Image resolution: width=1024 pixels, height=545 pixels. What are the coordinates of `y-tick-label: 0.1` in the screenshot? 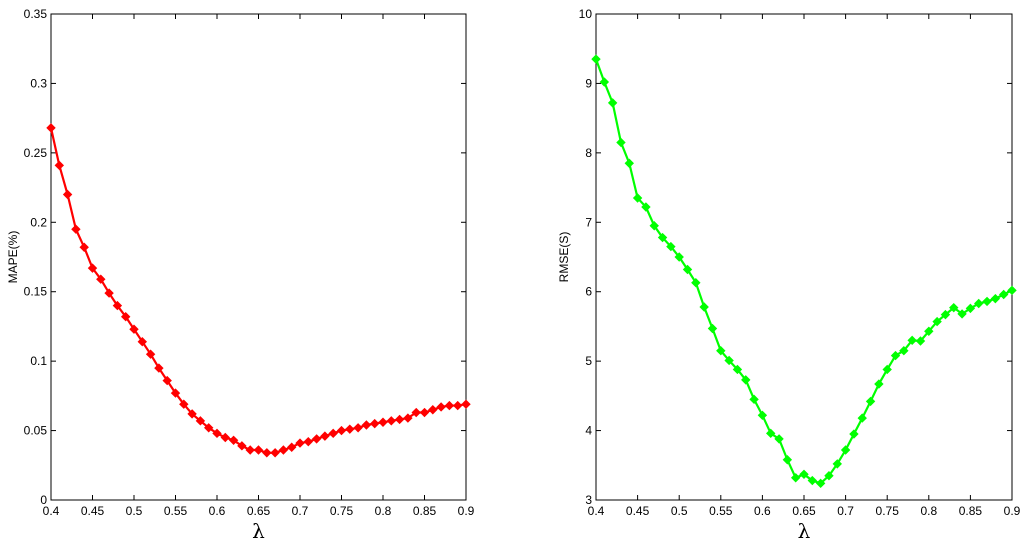 It's located at (38, 361).